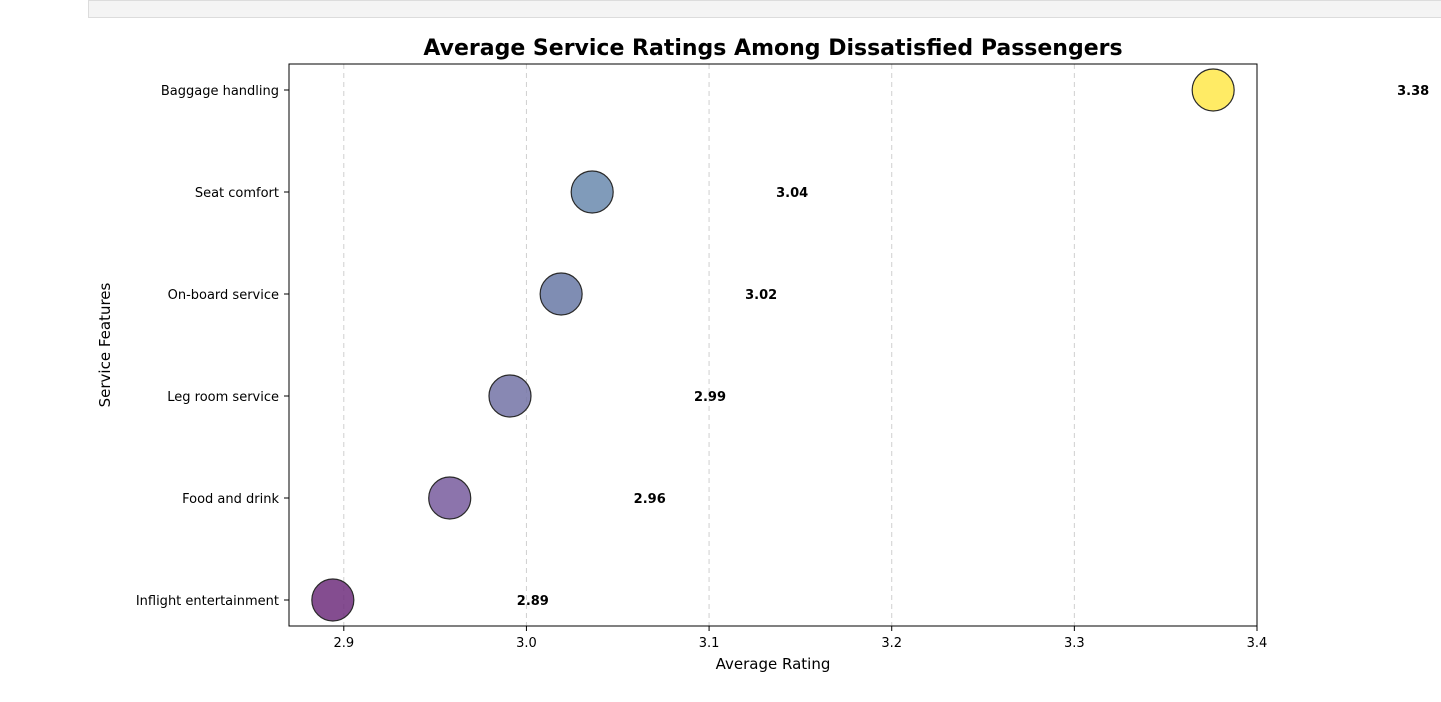 Image resolution: width=1441 pixels, height=702 pixels. What do you see at coordinates (343, 643) in the screenshot?
I see `x-tick-label: 2.9` at bounding box center [343, 643].